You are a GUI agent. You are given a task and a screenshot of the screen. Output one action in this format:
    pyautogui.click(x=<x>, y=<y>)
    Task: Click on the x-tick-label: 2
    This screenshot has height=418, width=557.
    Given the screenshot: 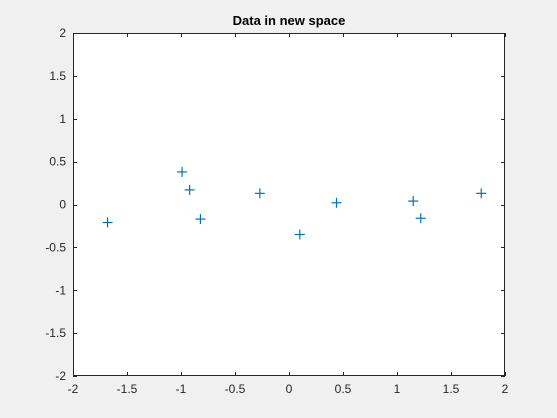 What is the action you would take?
    pyautogui.click(x=505, y=389)
    